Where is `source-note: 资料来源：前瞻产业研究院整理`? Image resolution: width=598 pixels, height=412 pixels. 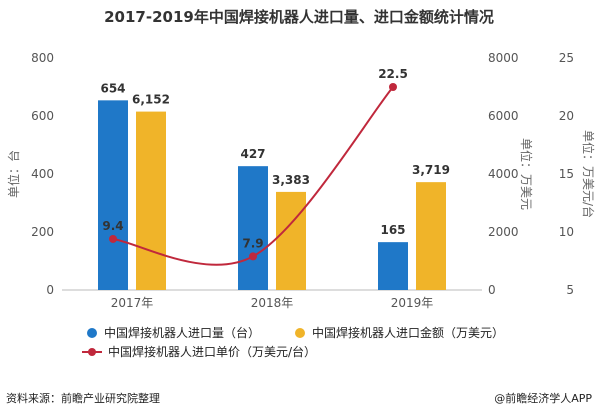 source-note: 资料来源：前瞻产业研究院整理 is located at coordinates (83, 398).